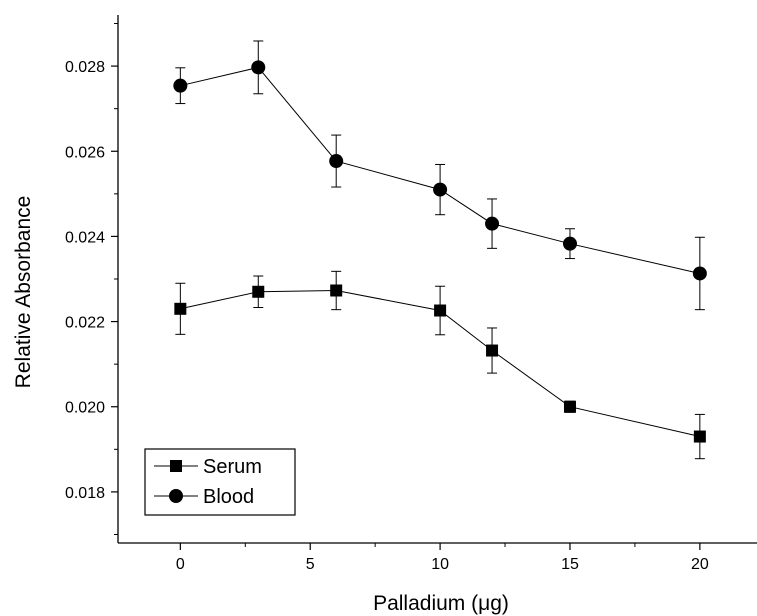 The image size is (757, 616). What do you see at coordinates (441, 603) in the screenshot?
I see `x-axis-title: Palladium (μg)` at bounding box center [441, 603].